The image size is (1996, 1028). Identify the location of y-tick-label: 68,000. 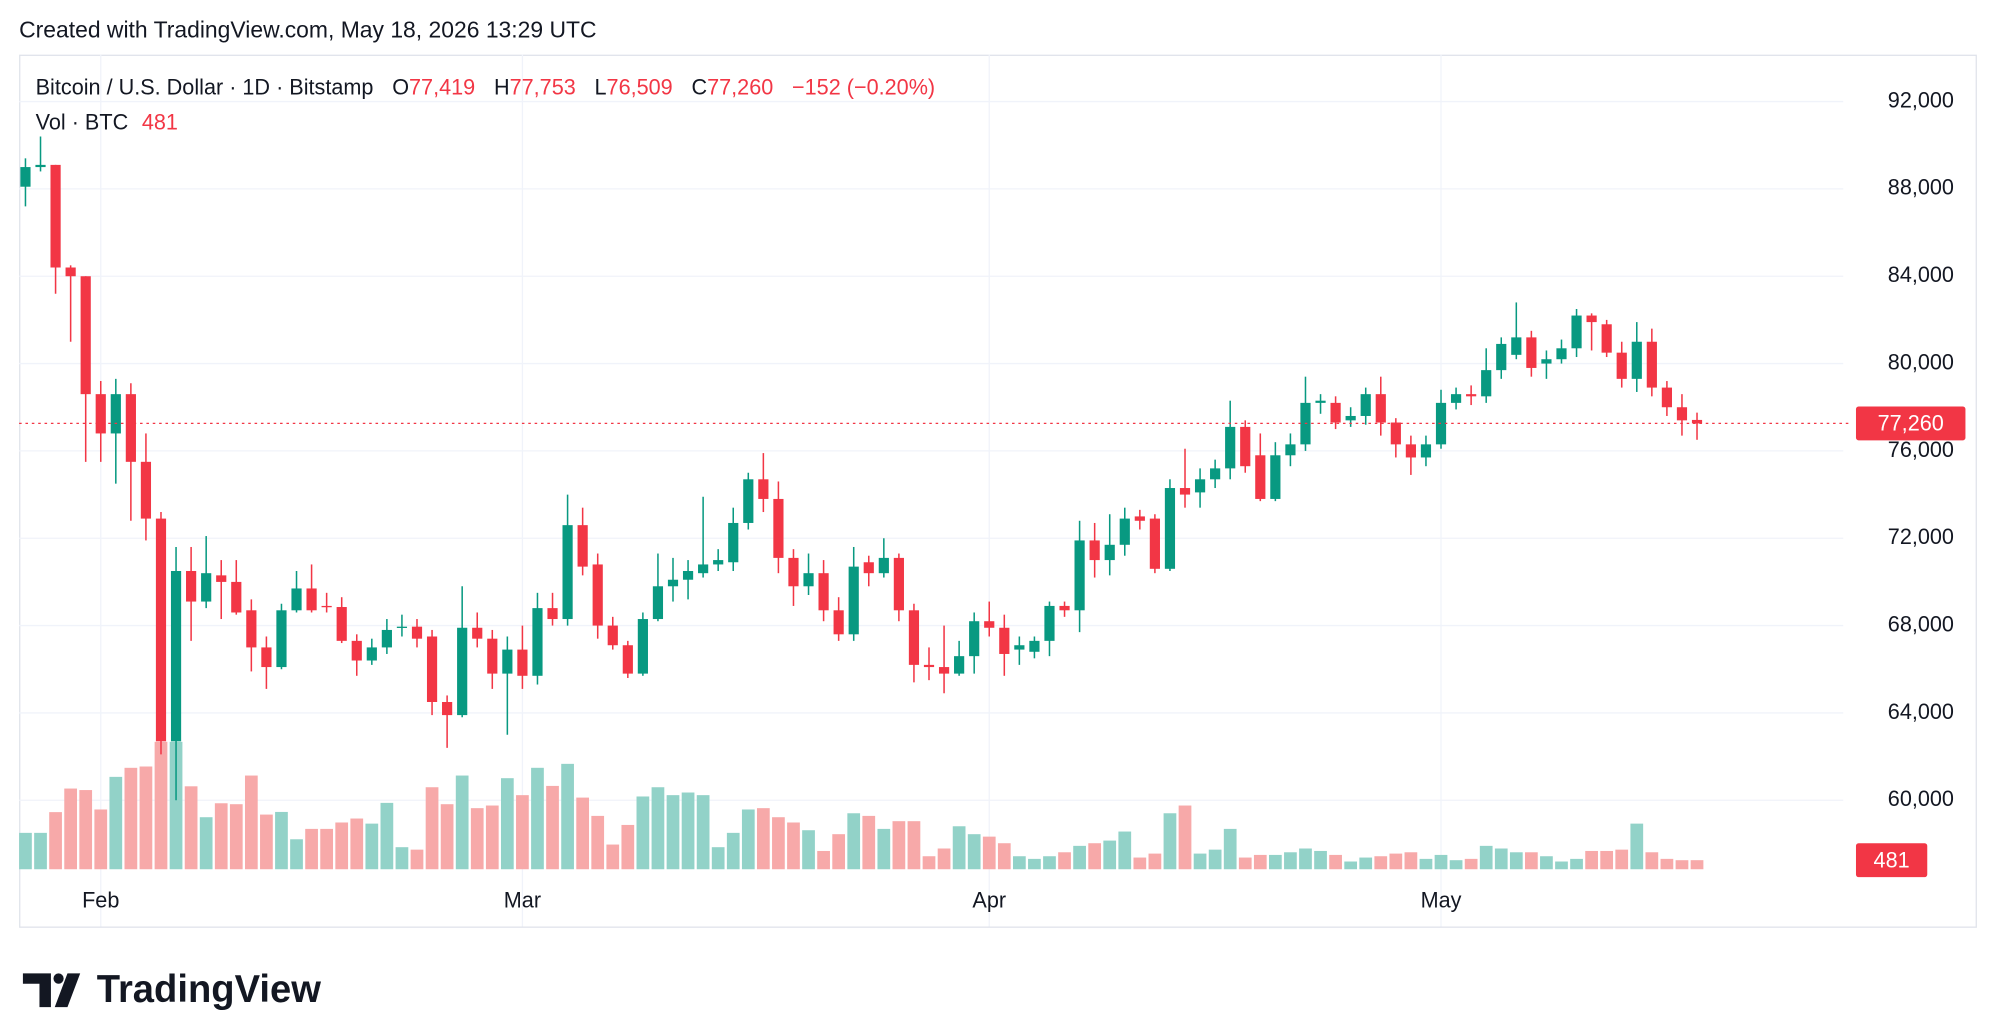
(1921, 623).